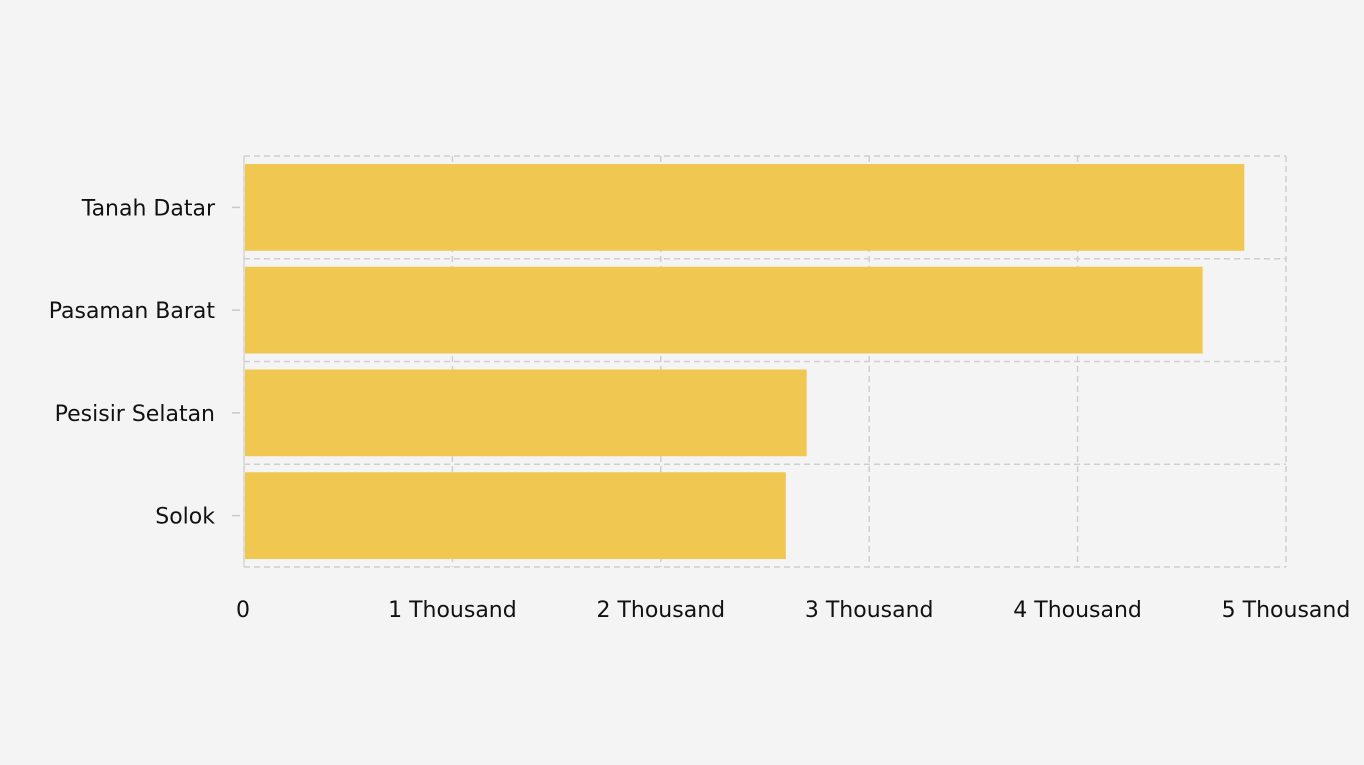 The width and height of the screenshot is (1364, 765). I want to click on x-tick-label: 5 Thousand, so click(1286, 610).